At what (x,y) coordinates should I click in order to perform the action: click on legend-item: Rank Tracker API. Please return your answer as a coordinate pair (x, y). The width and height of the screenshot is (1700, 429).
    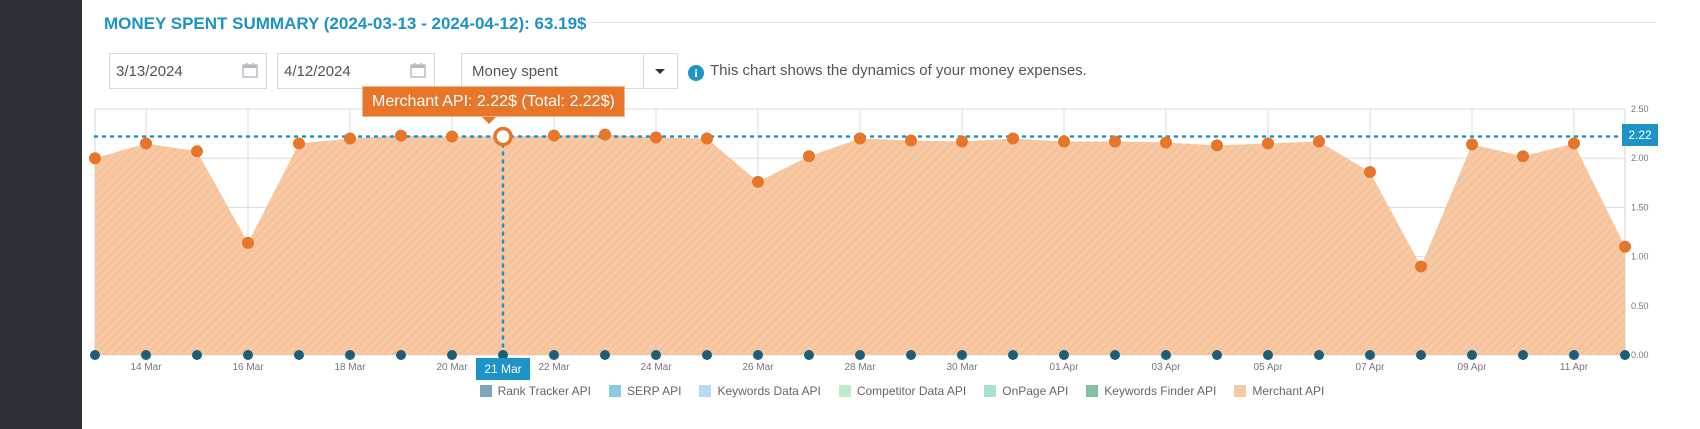
    Looking at the image, I should click on (535, 391).